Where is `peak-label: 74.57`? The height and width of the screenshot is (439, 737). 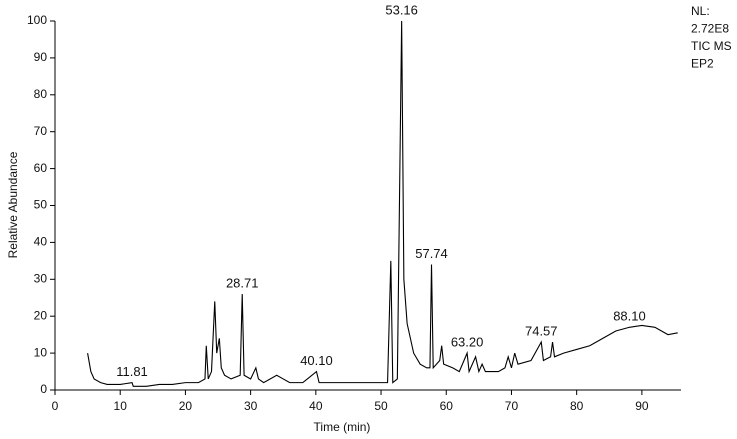
peak-label: 74.57 is located at coordinates (541, 330).